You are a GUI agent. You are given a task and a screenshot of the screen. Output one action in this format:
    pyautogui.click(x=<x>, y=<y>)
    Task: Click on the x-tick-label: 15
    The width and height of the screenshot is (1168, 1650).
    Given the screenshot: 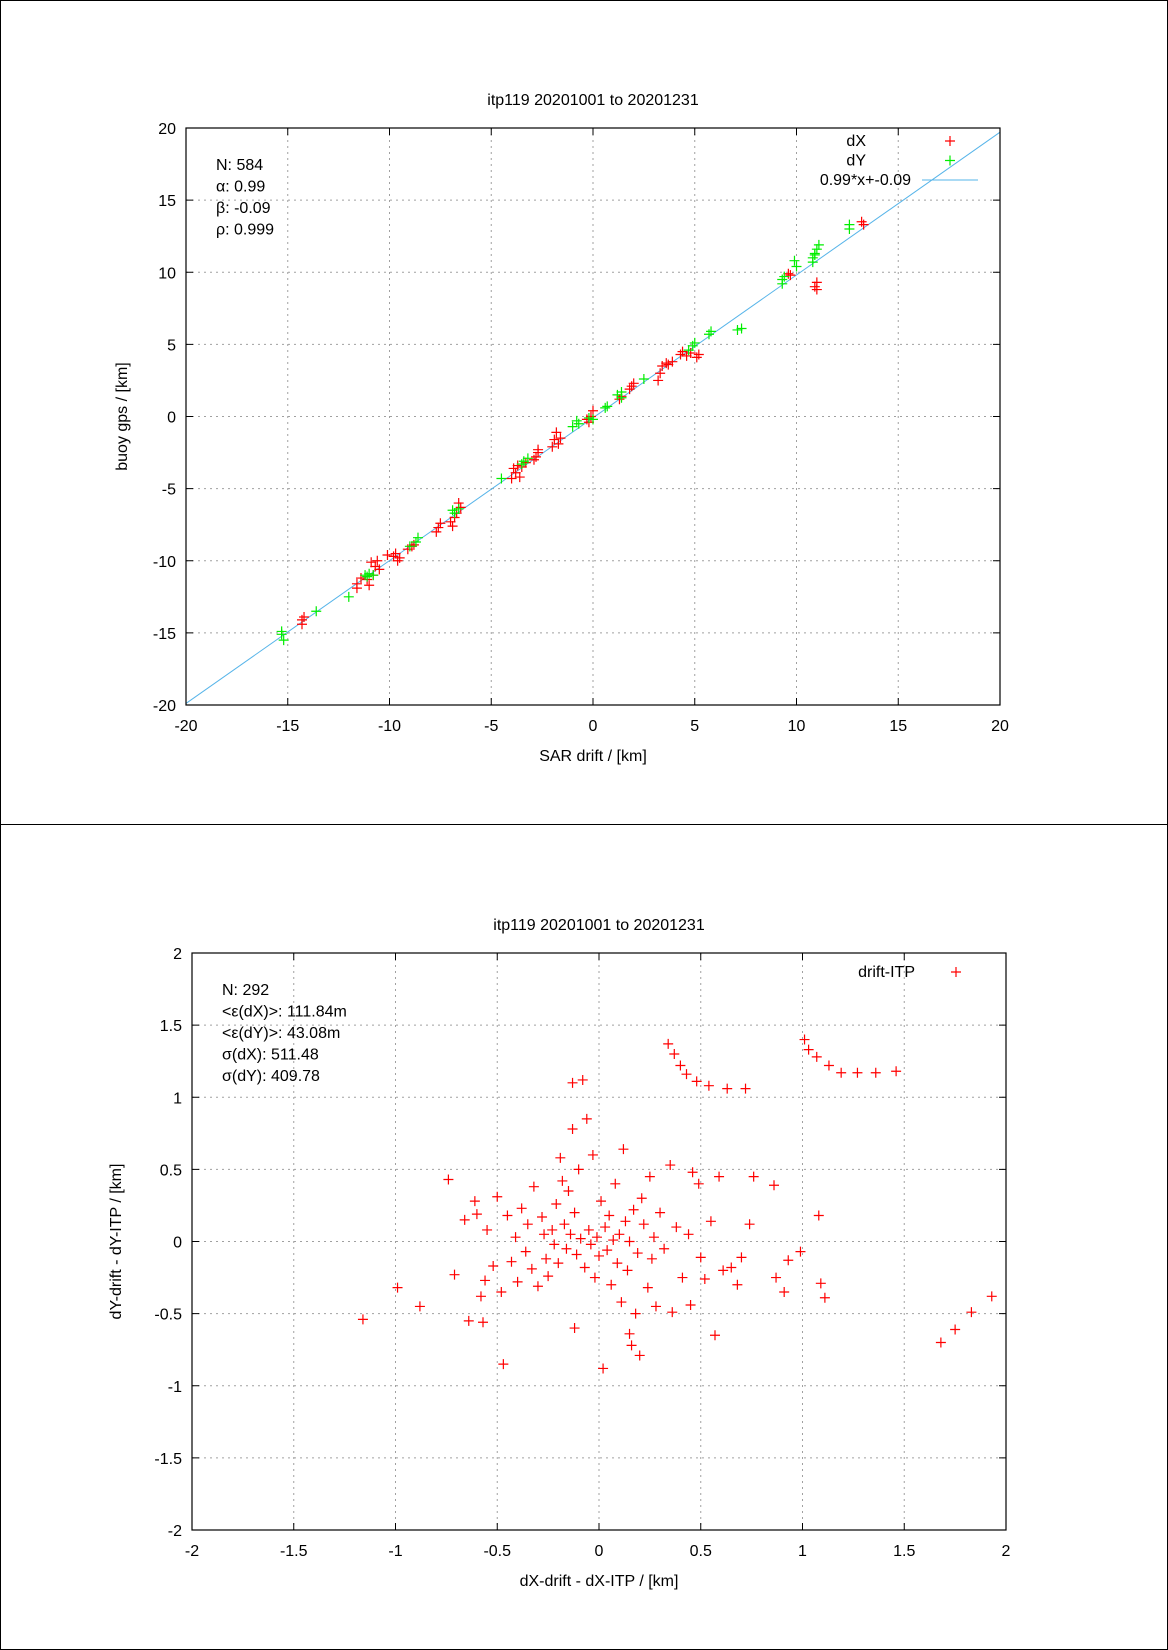 What is the action you would take?
    pyautogui.click(x=898, y=726)
    